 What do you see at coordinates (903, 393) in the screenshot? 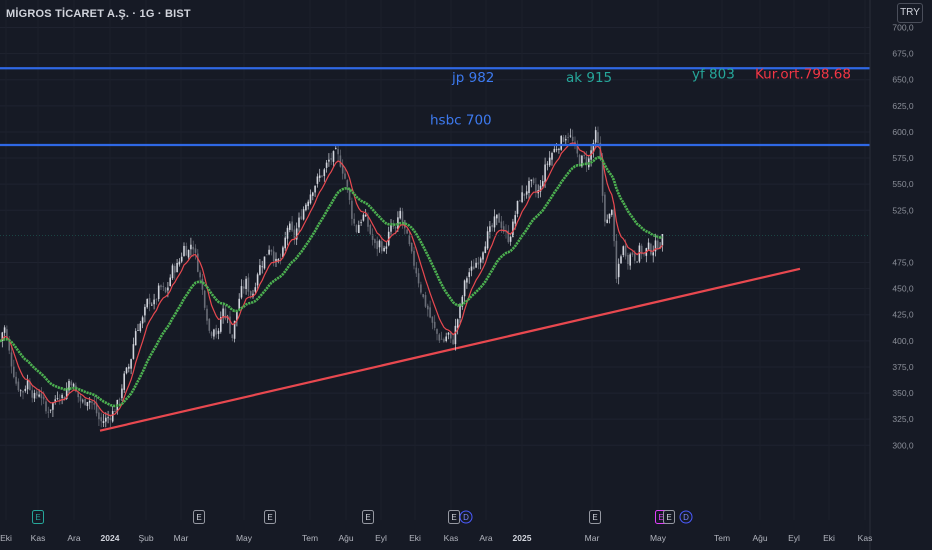
I see `y-tick-label: 350,0` at bounding box center [903, 393].